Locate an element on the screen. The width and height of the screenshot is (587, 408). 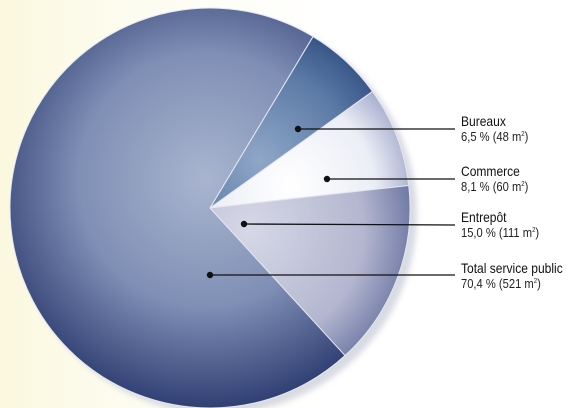
legend-value-total-service-public: 70,4 % (521 m2) is located at coordinates (501, 283).